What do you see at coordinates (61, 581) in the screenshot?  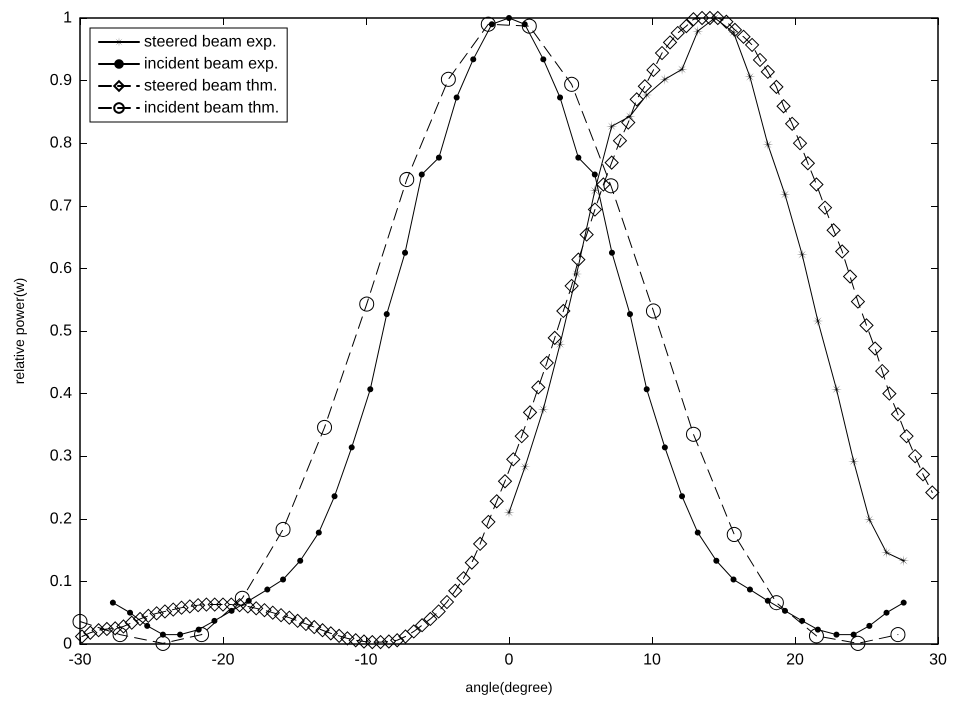 I see `y-tick-label: 0.1` at bounding box center [61, 581].